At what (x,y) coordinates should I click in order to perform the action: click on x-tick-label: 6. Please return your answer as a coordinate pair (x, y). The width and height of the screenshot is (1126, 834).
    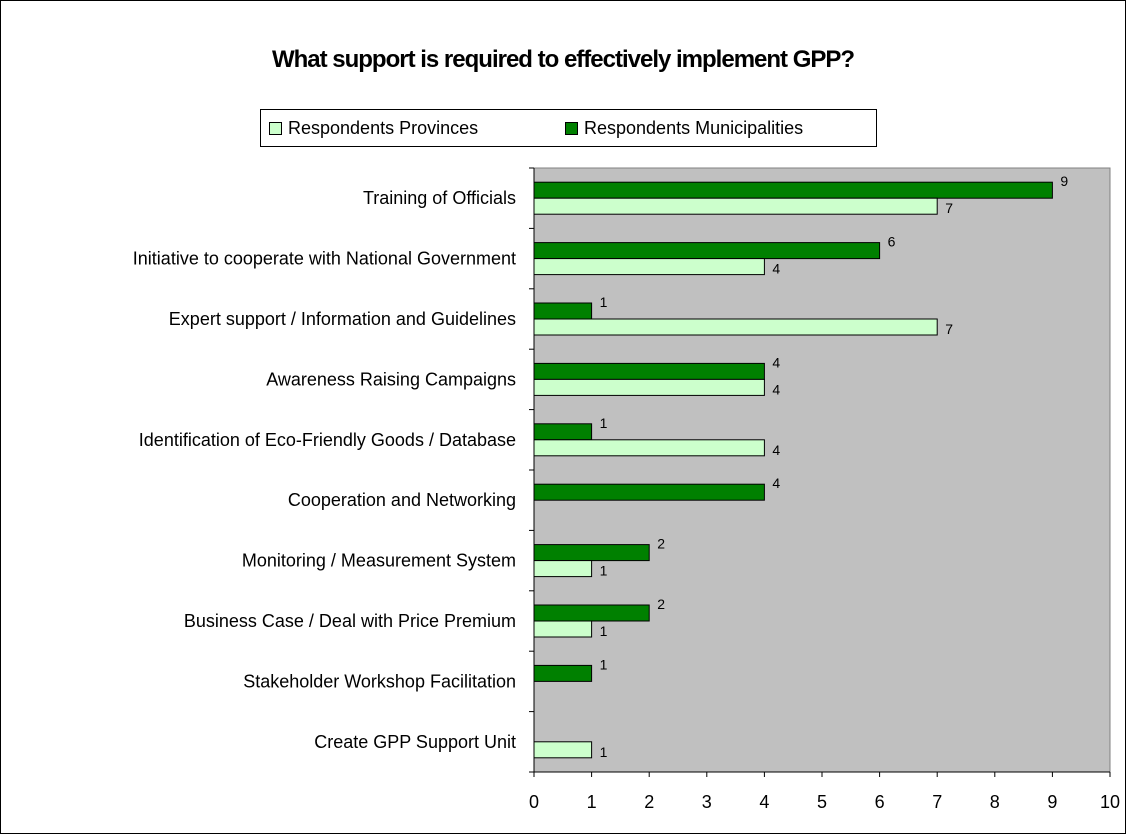
    Looking at the image, I should click on (880, 802).